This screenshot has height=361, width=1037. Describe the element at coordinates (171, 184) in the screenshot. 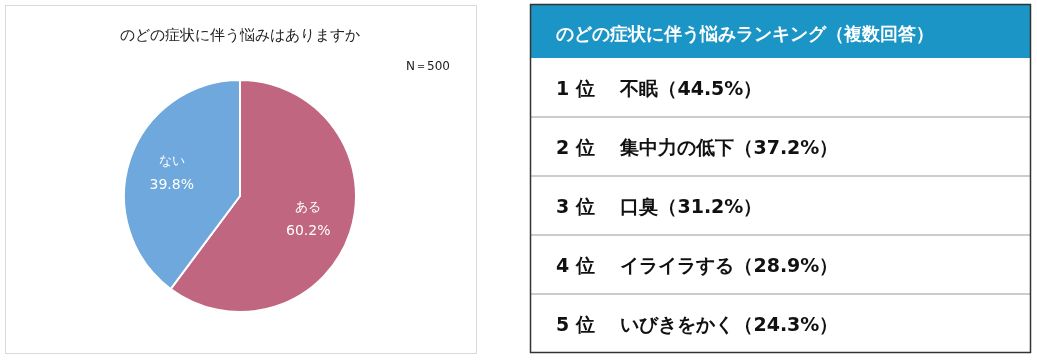

I see `data-label: 39.8%` at that location.